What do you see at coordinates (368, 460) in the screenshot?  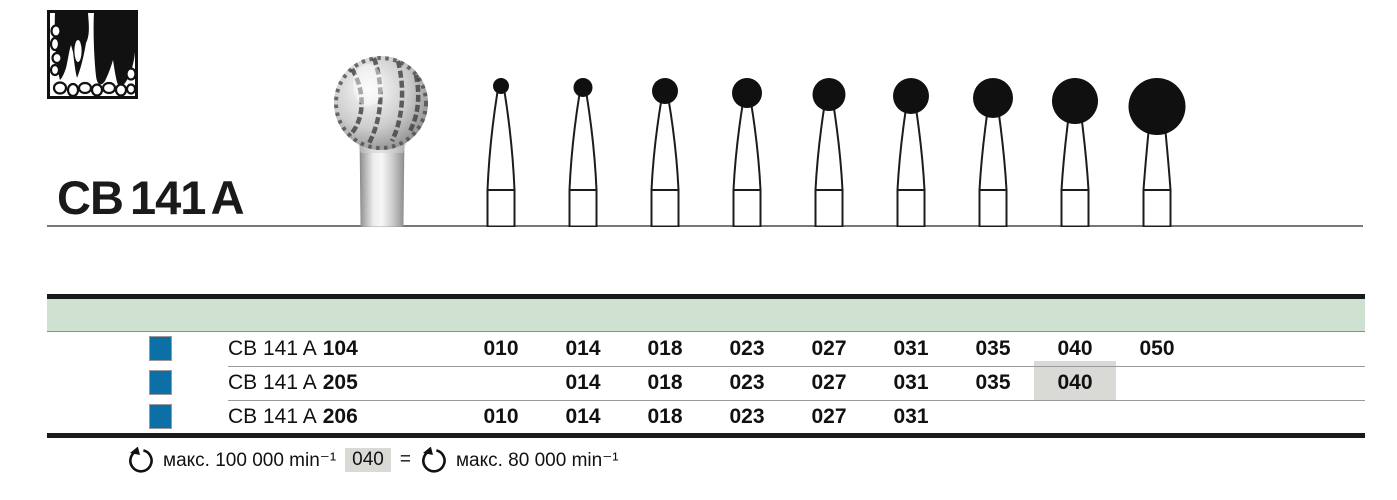 I see `highlighted-size-code: 040` at bounding box center [368, 460].